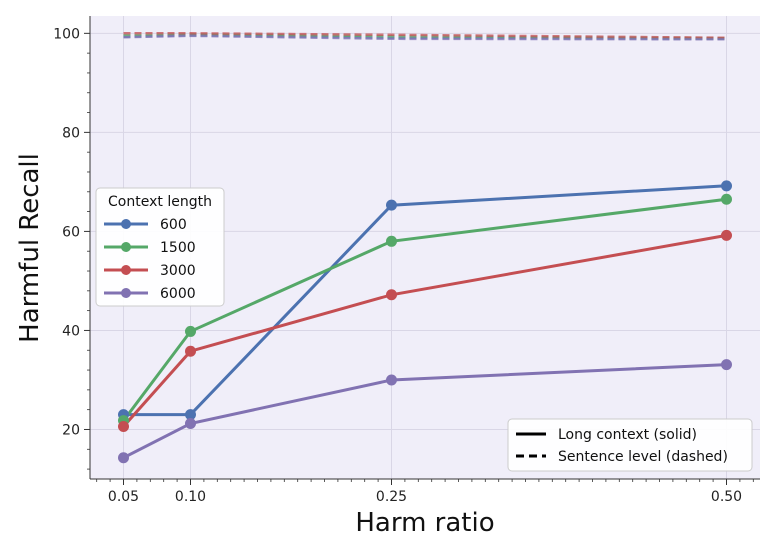 The height and width of the screenshot is (555, 777). I want to click on series-1500-point-0.25, so click(391, 241).